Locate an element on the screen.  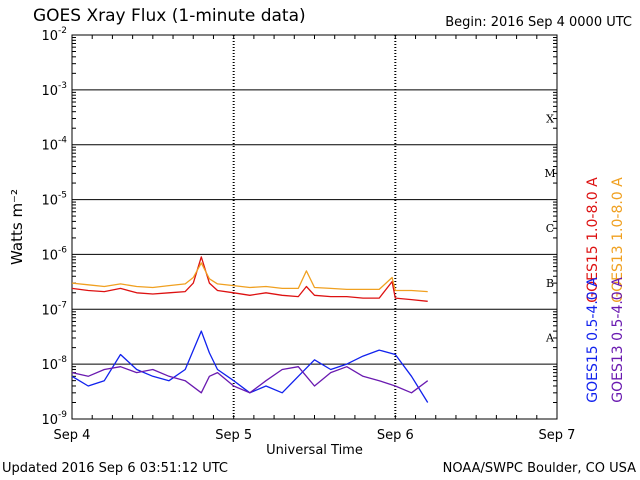
legend-entry-0: GOES15 1.0-8.0 A is located at coordinates (593, 240).